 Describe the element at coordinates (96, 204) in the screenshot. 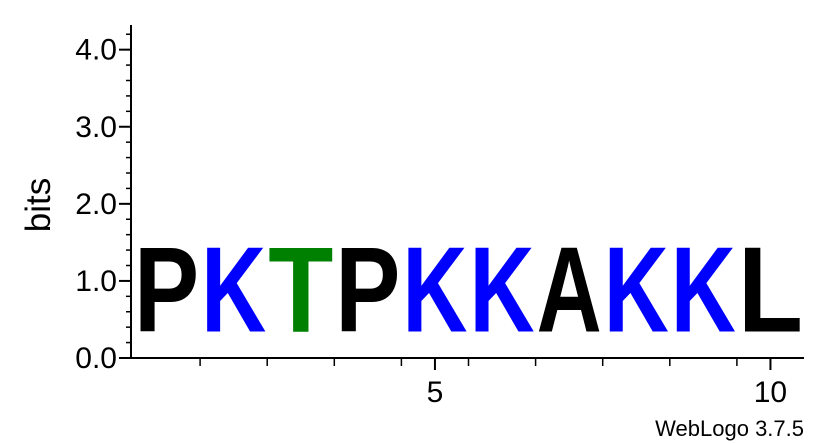

I see `y-tick-label: 2.0` at that location.